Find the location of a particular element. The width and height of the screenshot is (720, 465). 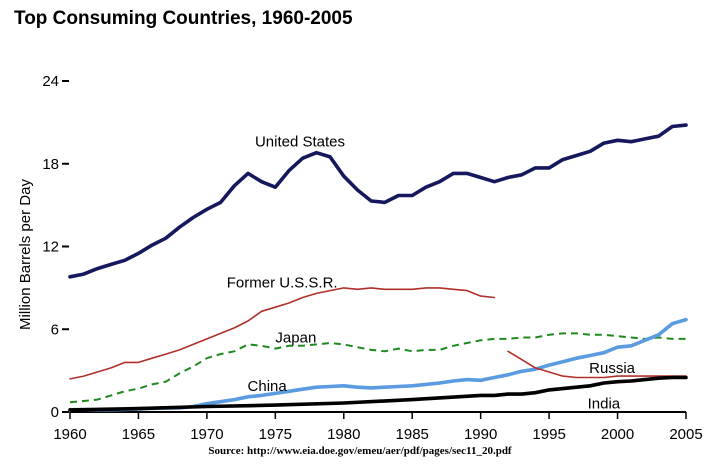

x-tick-label: 1985 is located at coordinates (412, 434).